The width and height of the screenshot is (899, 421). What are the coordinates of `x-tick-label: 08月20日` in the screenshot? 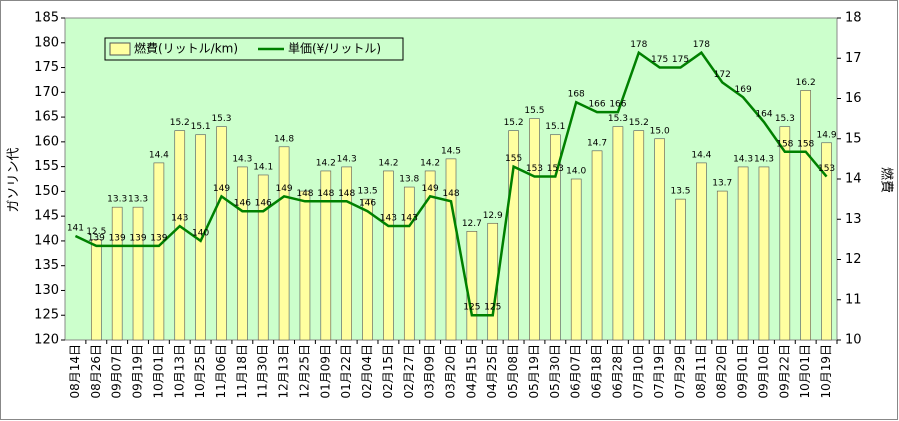 It's located at (722, 371).